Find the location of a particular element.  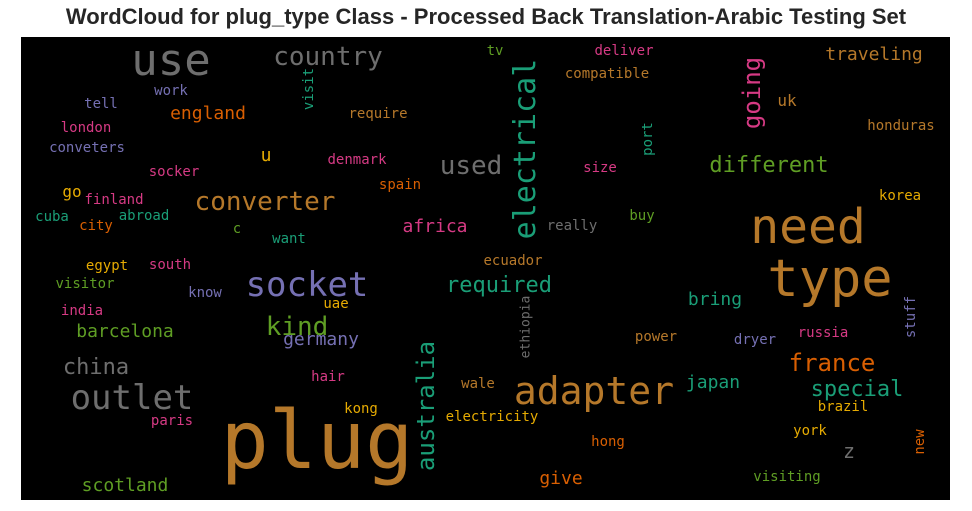

word-electricity: electricity is located at coordinates (492, 417).